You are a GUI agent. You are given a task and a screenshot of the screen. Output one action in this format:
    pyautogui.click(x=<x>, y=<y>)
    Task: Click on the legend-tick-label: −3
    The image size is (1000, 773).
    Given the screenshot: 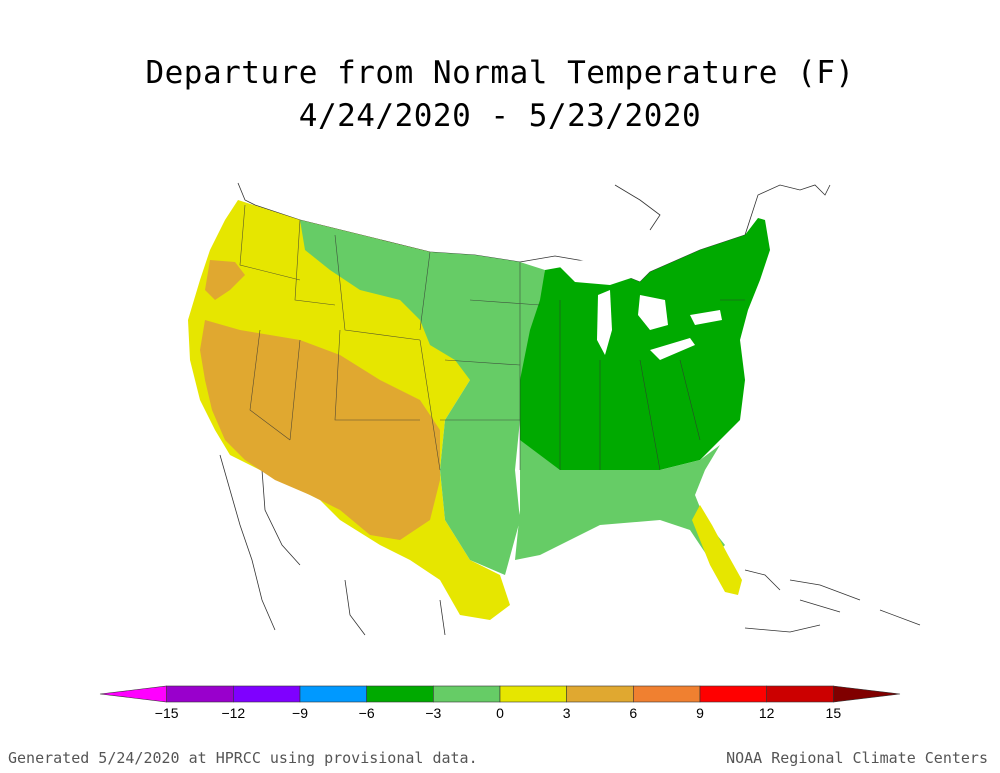 What is the action you would take?
    pyautogui.click(x=433, y=713)
    